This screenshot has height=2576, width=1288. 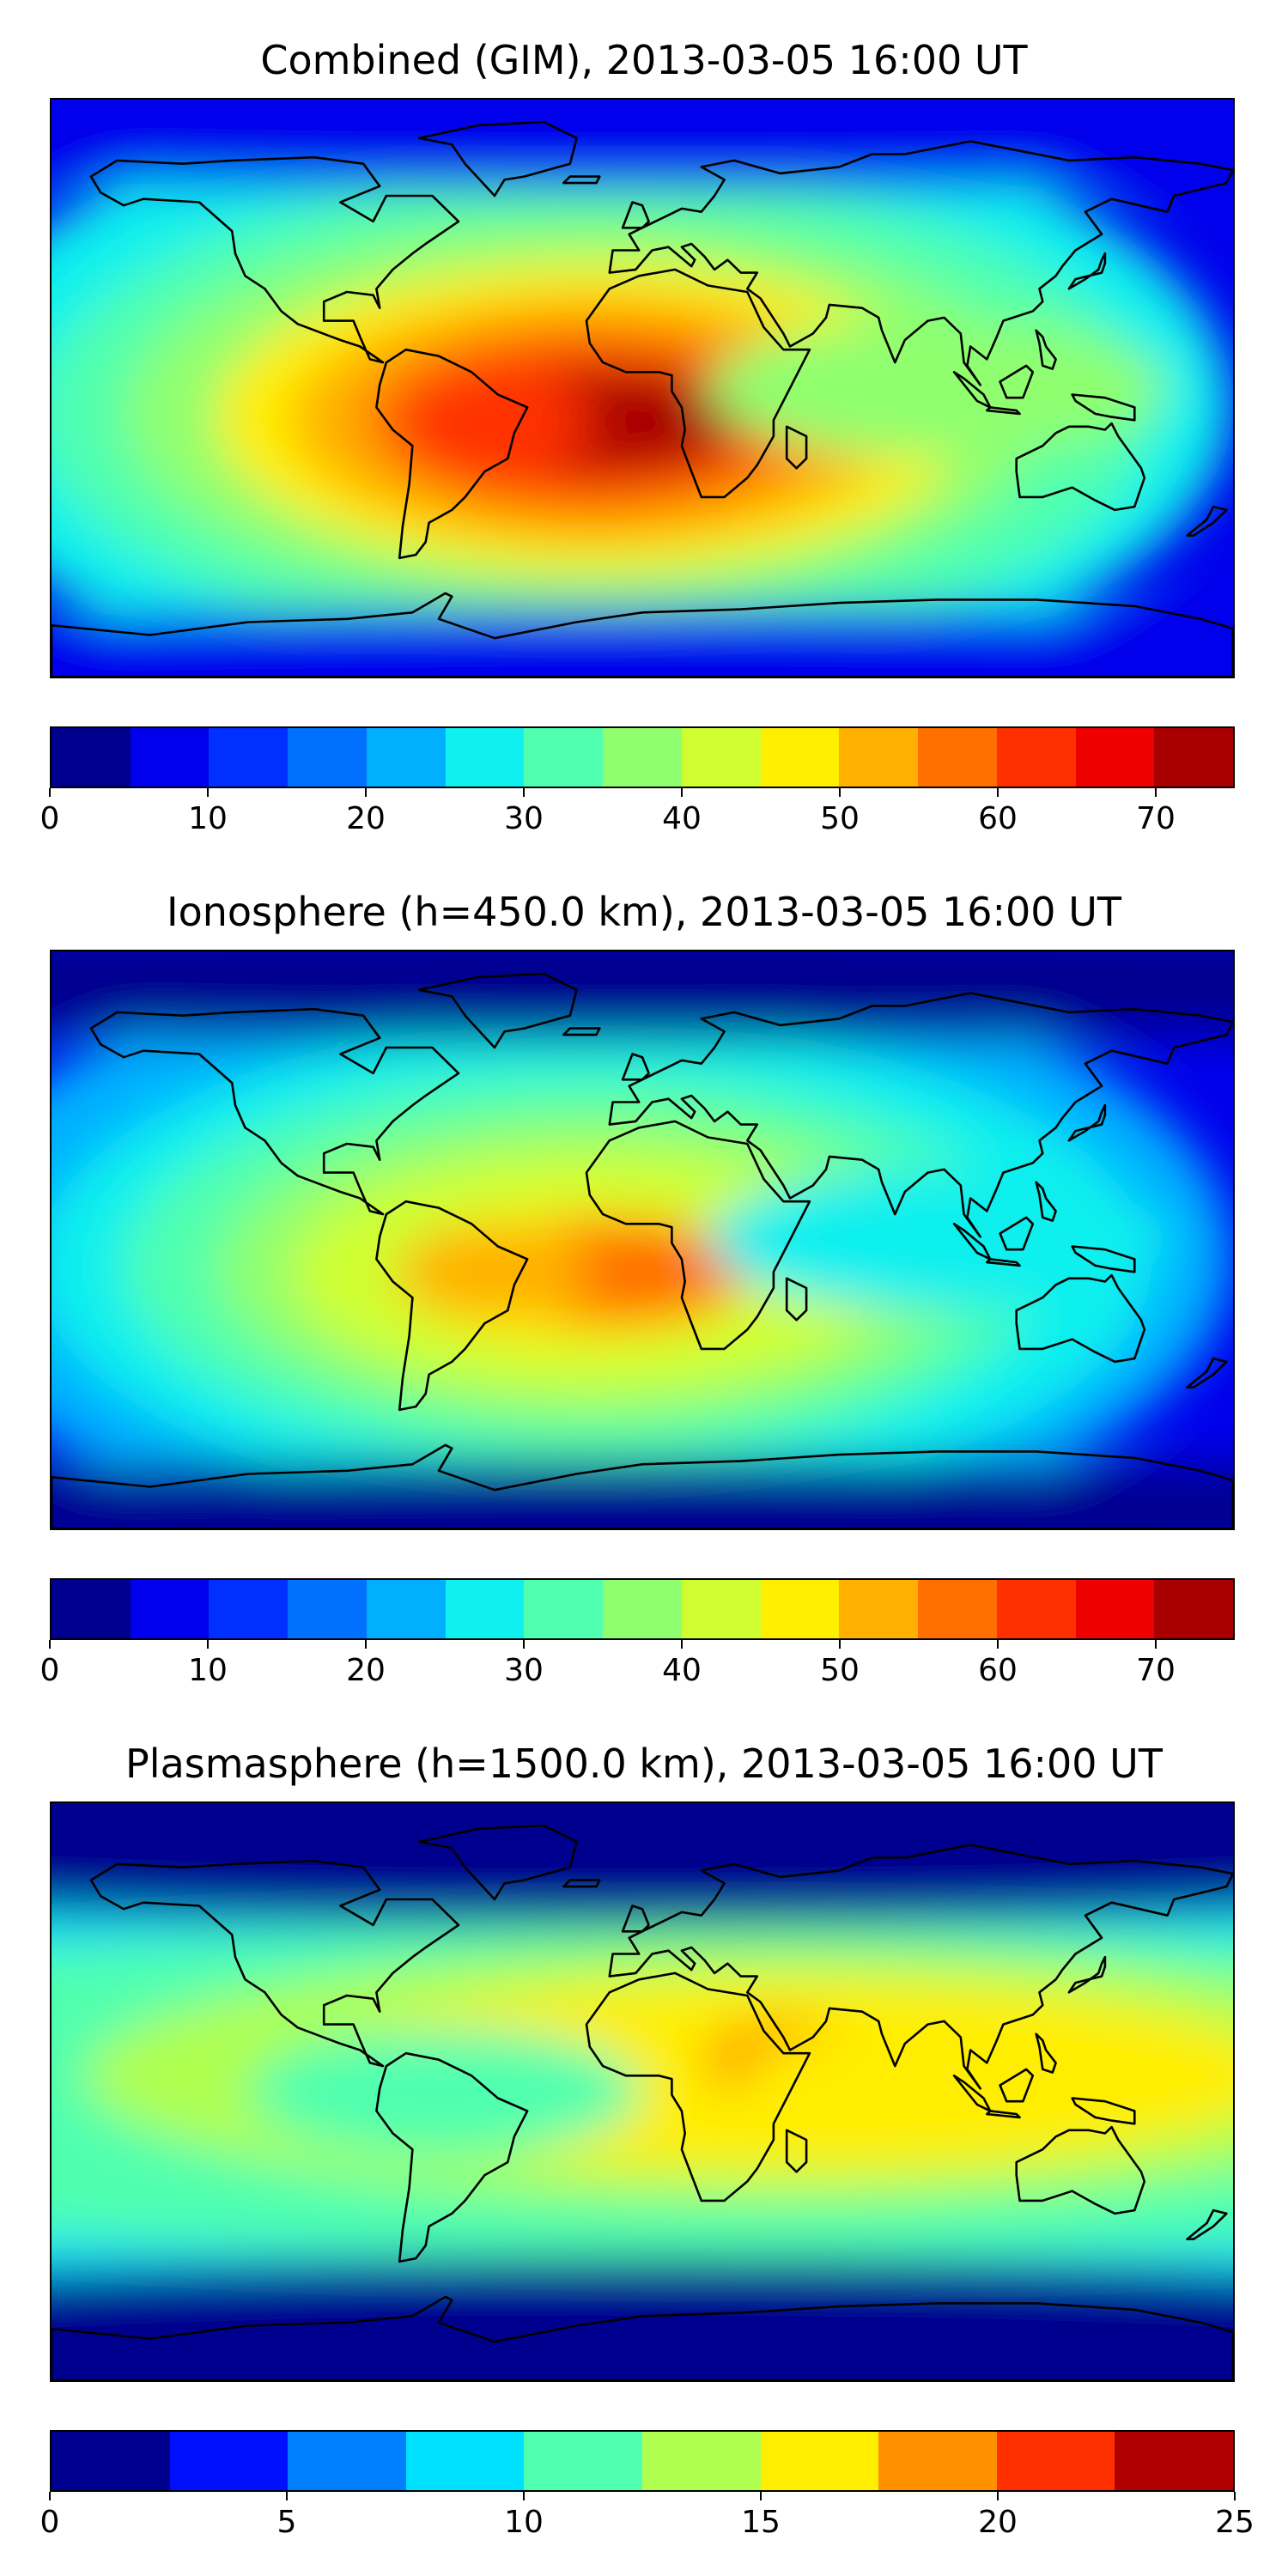 What do you see at coordinates (524, 819) in the screenshot?
I see `colorbar-tick-label: 30` at bounding box center [524, 819].